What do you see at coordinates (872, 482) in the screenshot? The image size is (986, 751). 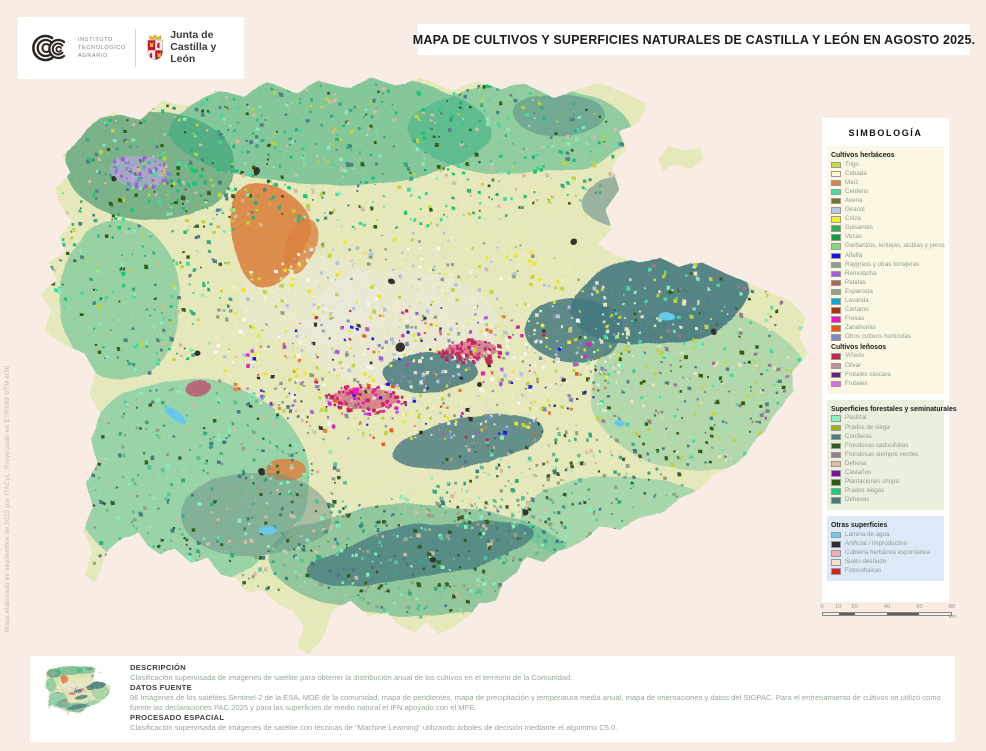 I see `legend-item-label: Plantaciones chopo` at bounding box center [872, 482].